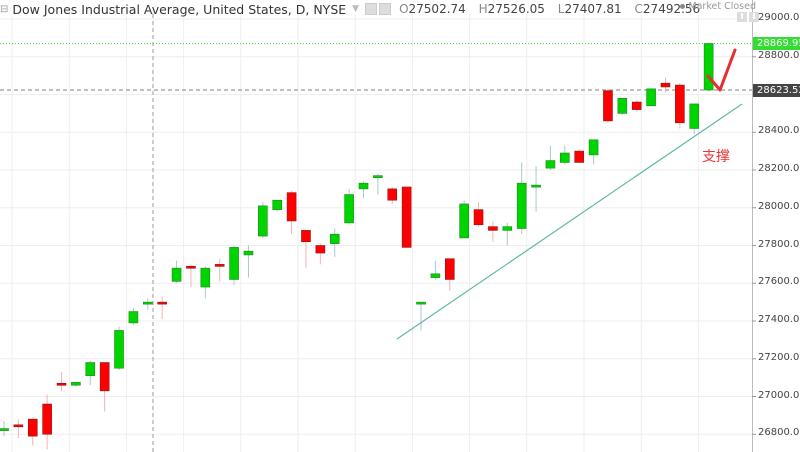 The width and height of the screenshot is (800, 452). What do you see at coordinates (776, 90) in the screenshot?
I see `crosshair-price-tag: 28623.52` at bounding box center [776, 90].